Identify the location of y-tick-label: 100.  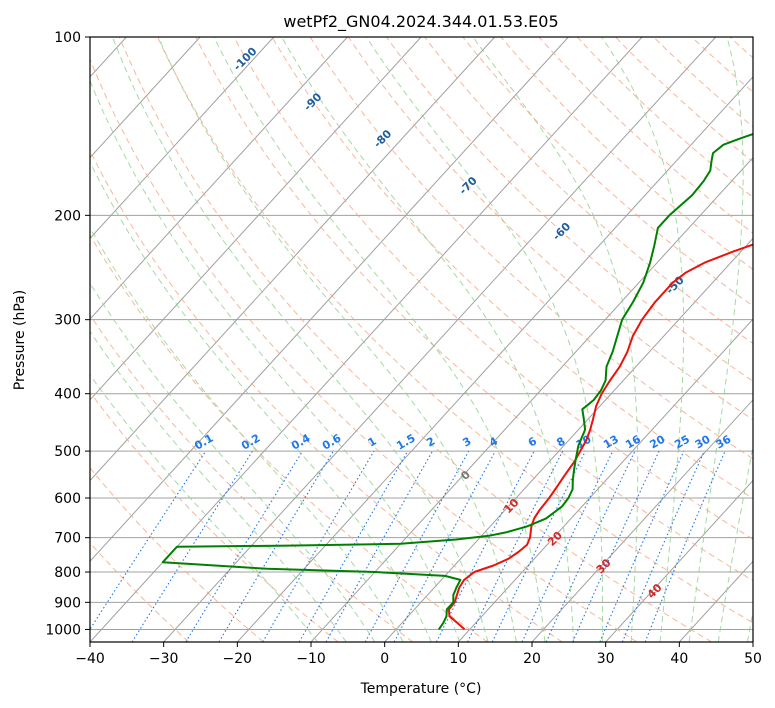
(67, 38).